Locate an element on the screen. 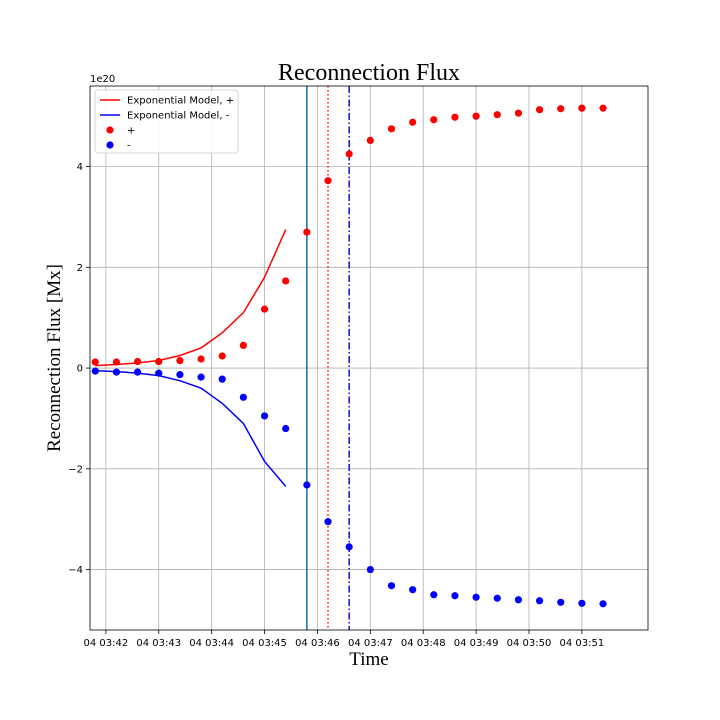 The image size is (720, 720). y-tick-label: 0 is located at coordinates (80, 369).